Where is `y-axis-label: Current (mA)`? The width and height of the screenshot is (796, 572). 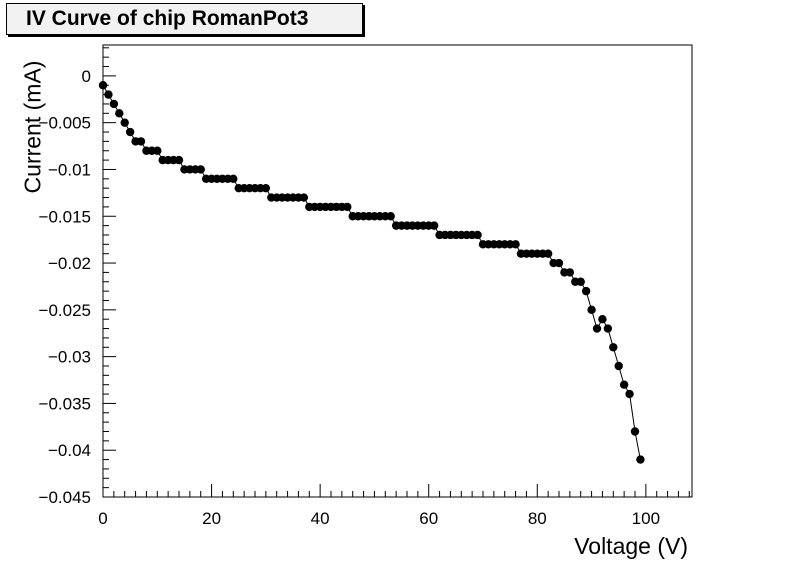
y-axis-label: Current (mA) is located at coordinates (32, 127).